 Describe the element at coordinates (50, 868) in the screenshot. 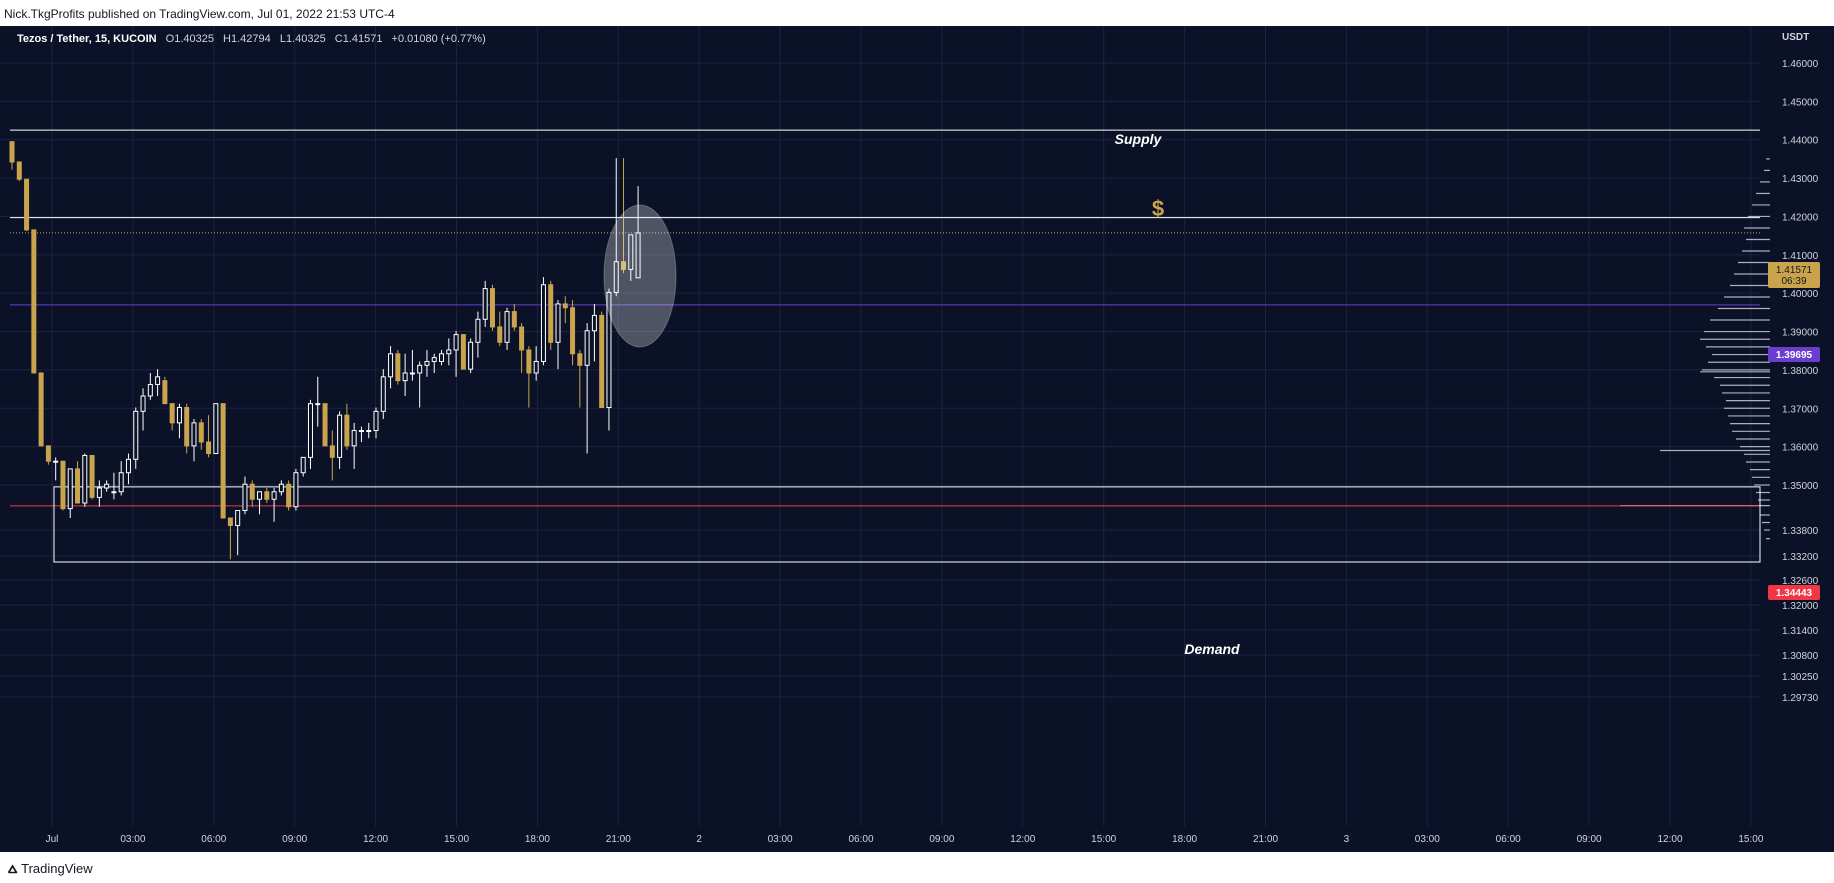

I see `tradingview-logo: ⩟ TradingView` at that location.